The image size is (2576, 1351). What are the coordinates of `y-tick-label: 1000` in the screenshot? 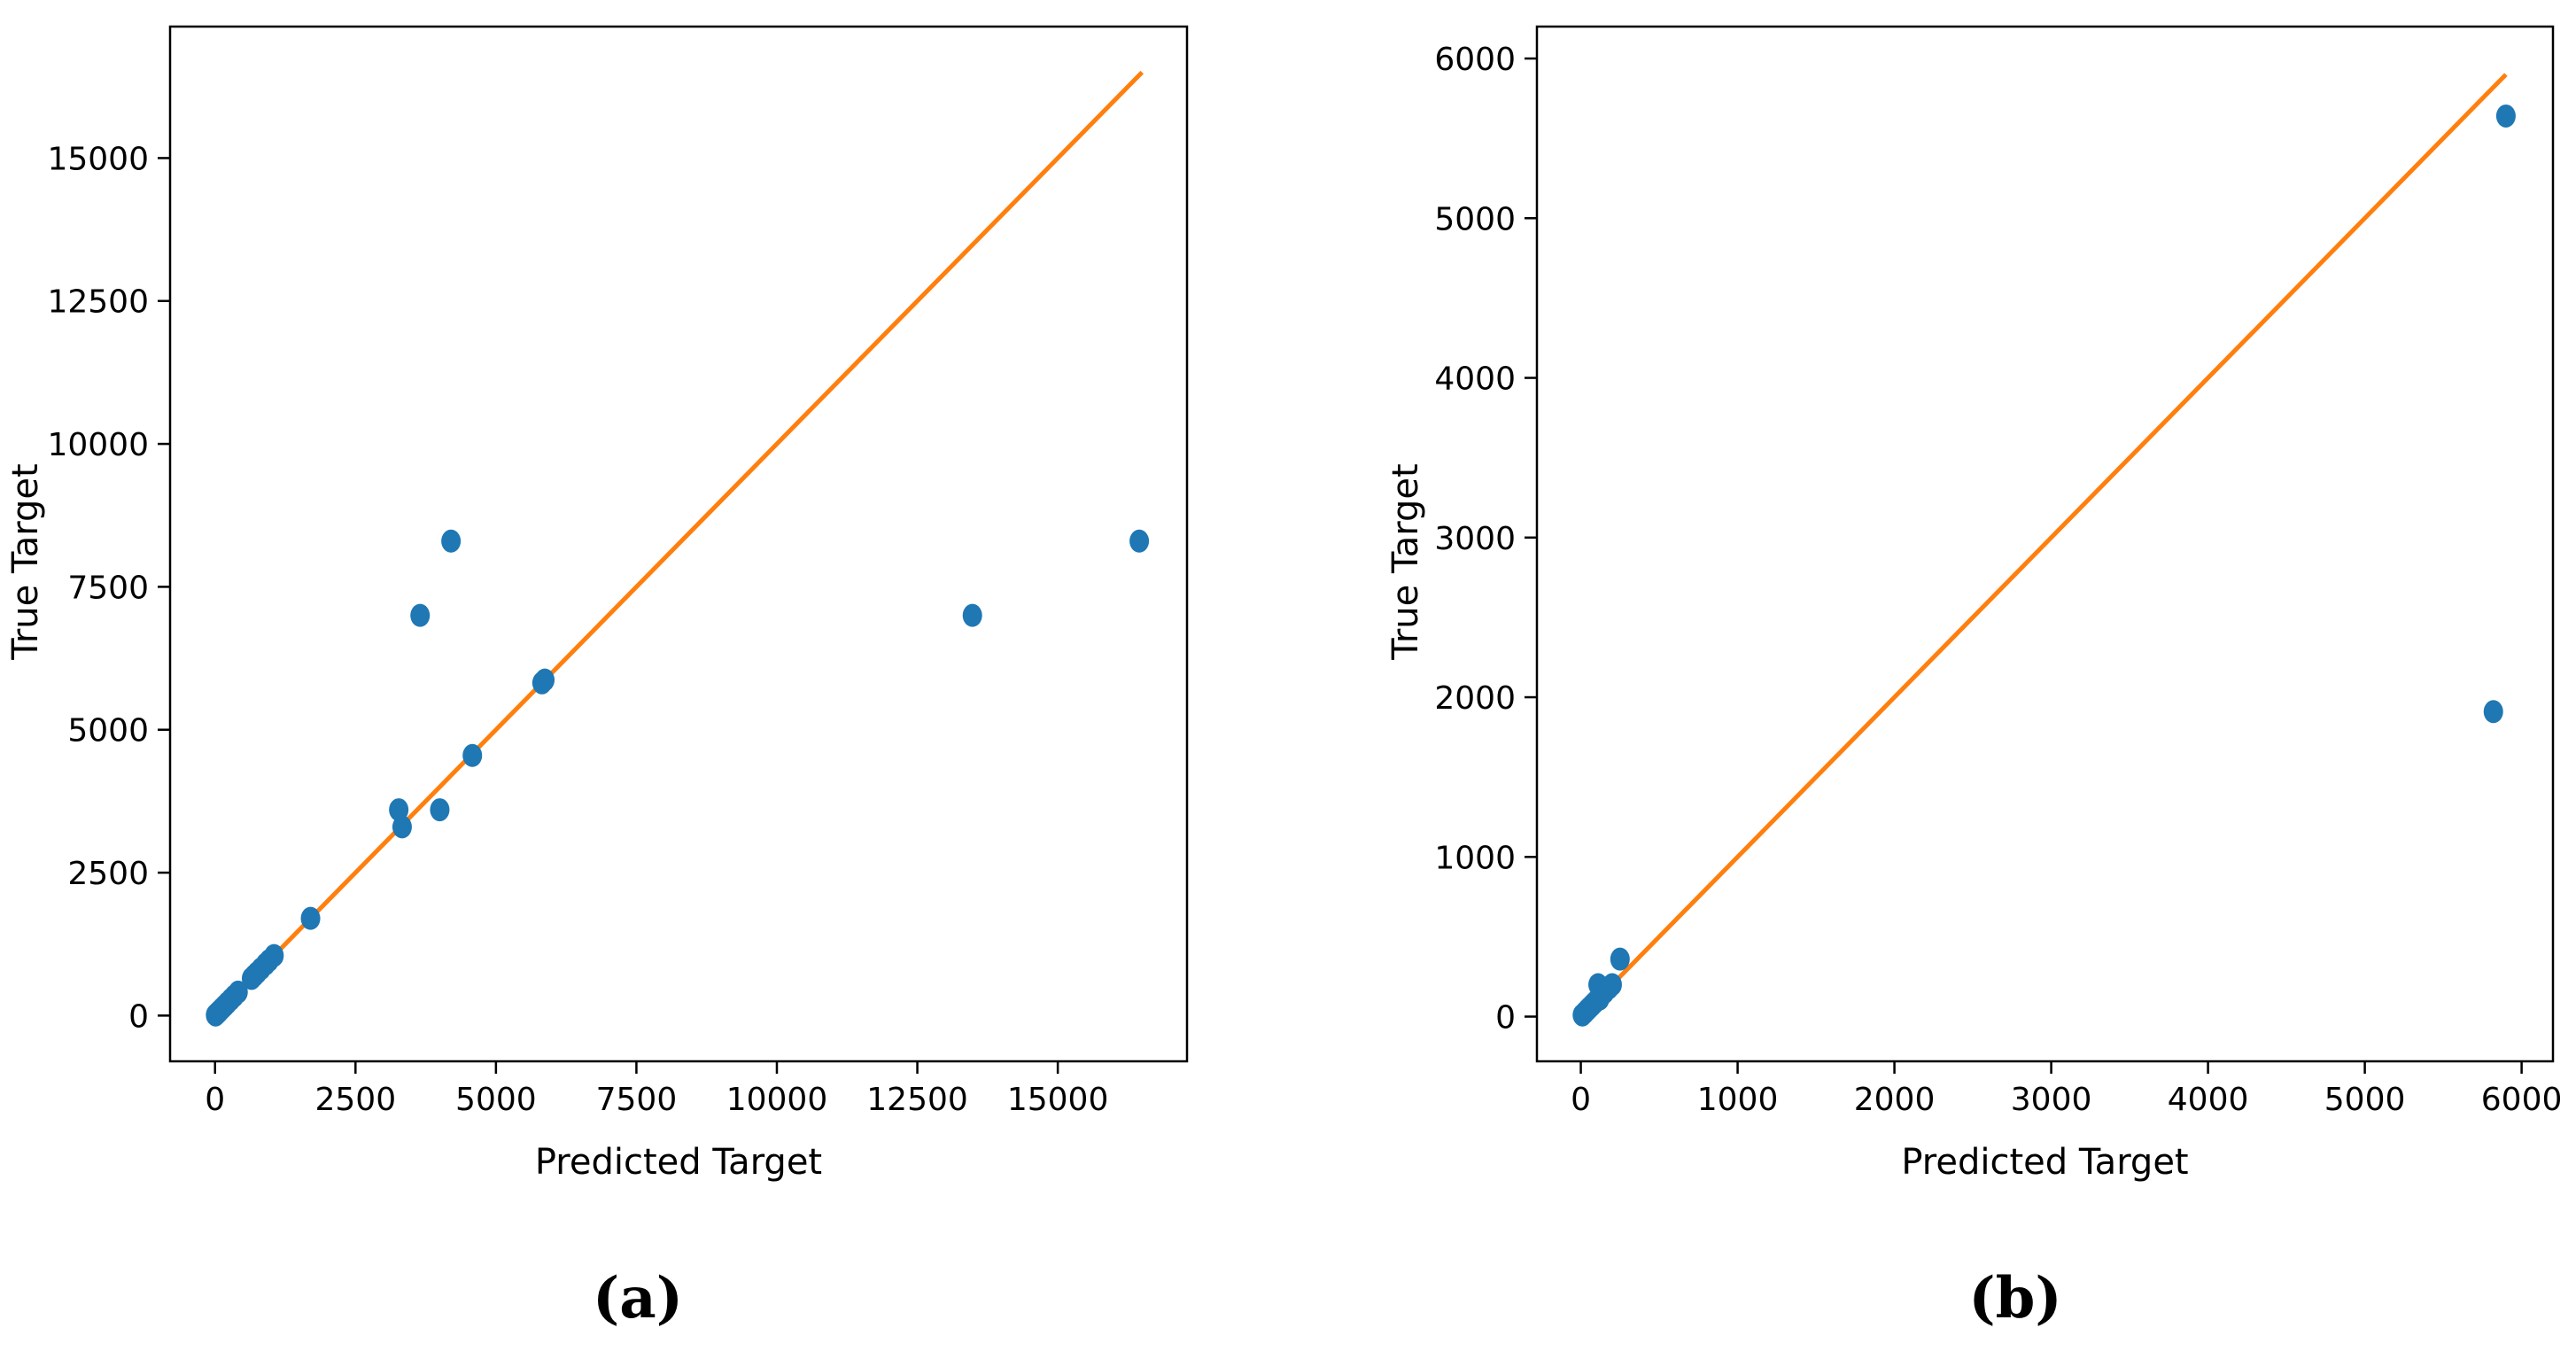 It's located at (1475, 858).